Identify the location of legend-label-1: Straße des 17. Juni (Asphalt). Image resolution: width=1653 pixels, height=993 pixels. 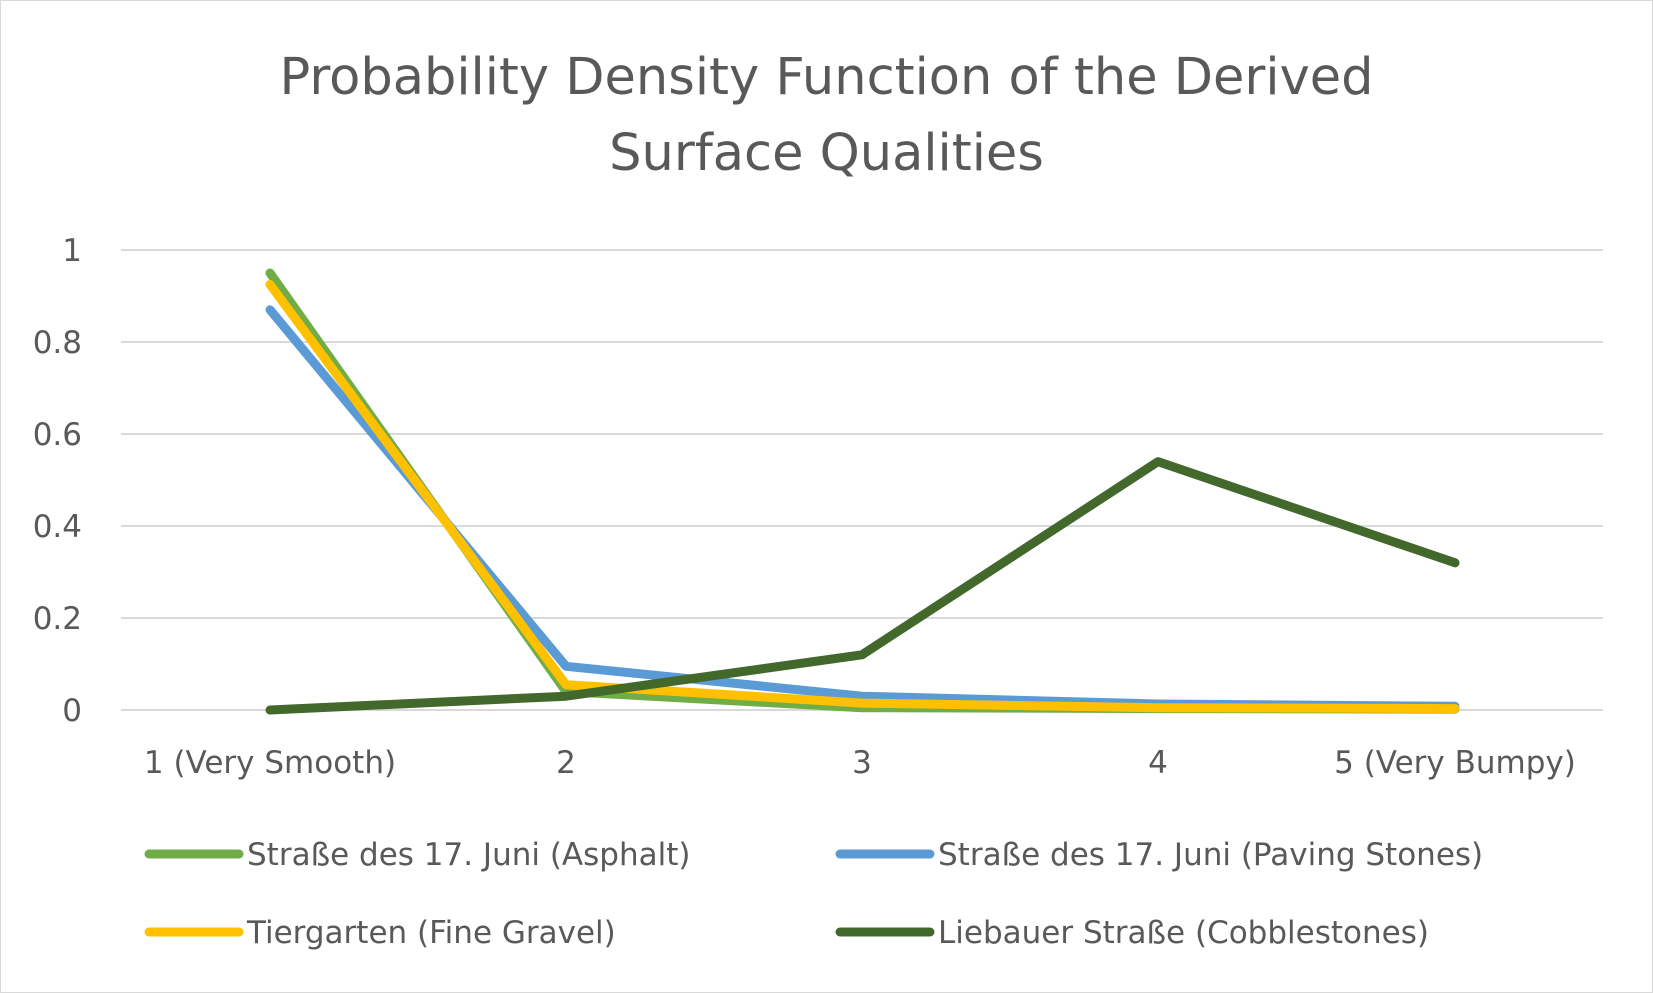
(468, 855).